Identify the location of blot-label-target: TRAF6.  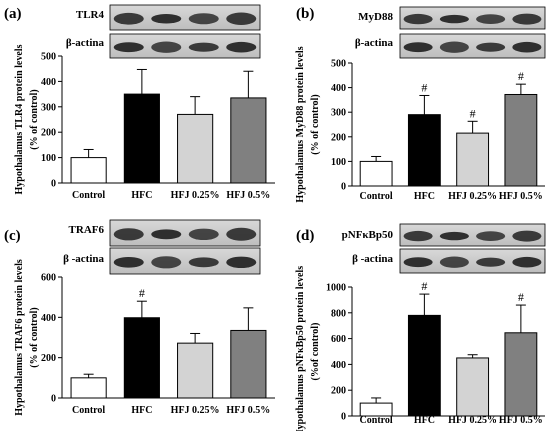
(87, 230).